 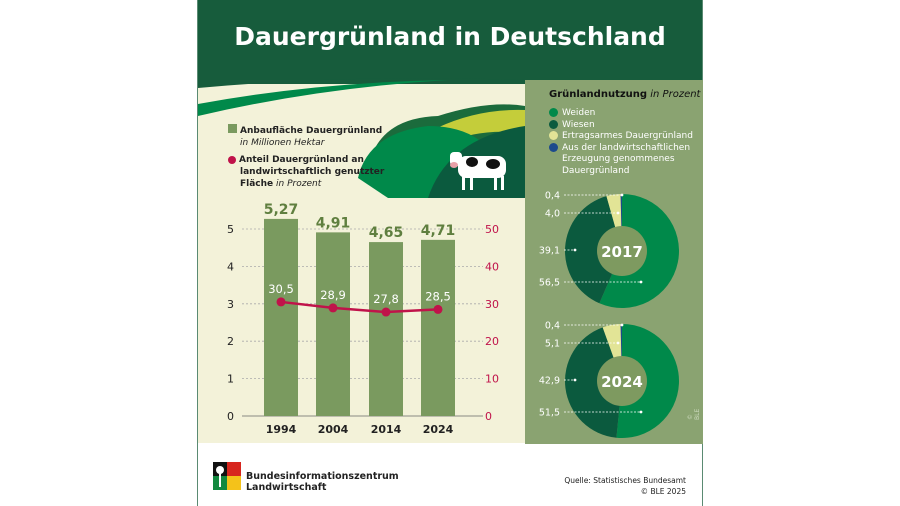 I want to click on y-tick-right: 20, so click(x=492, y=341).